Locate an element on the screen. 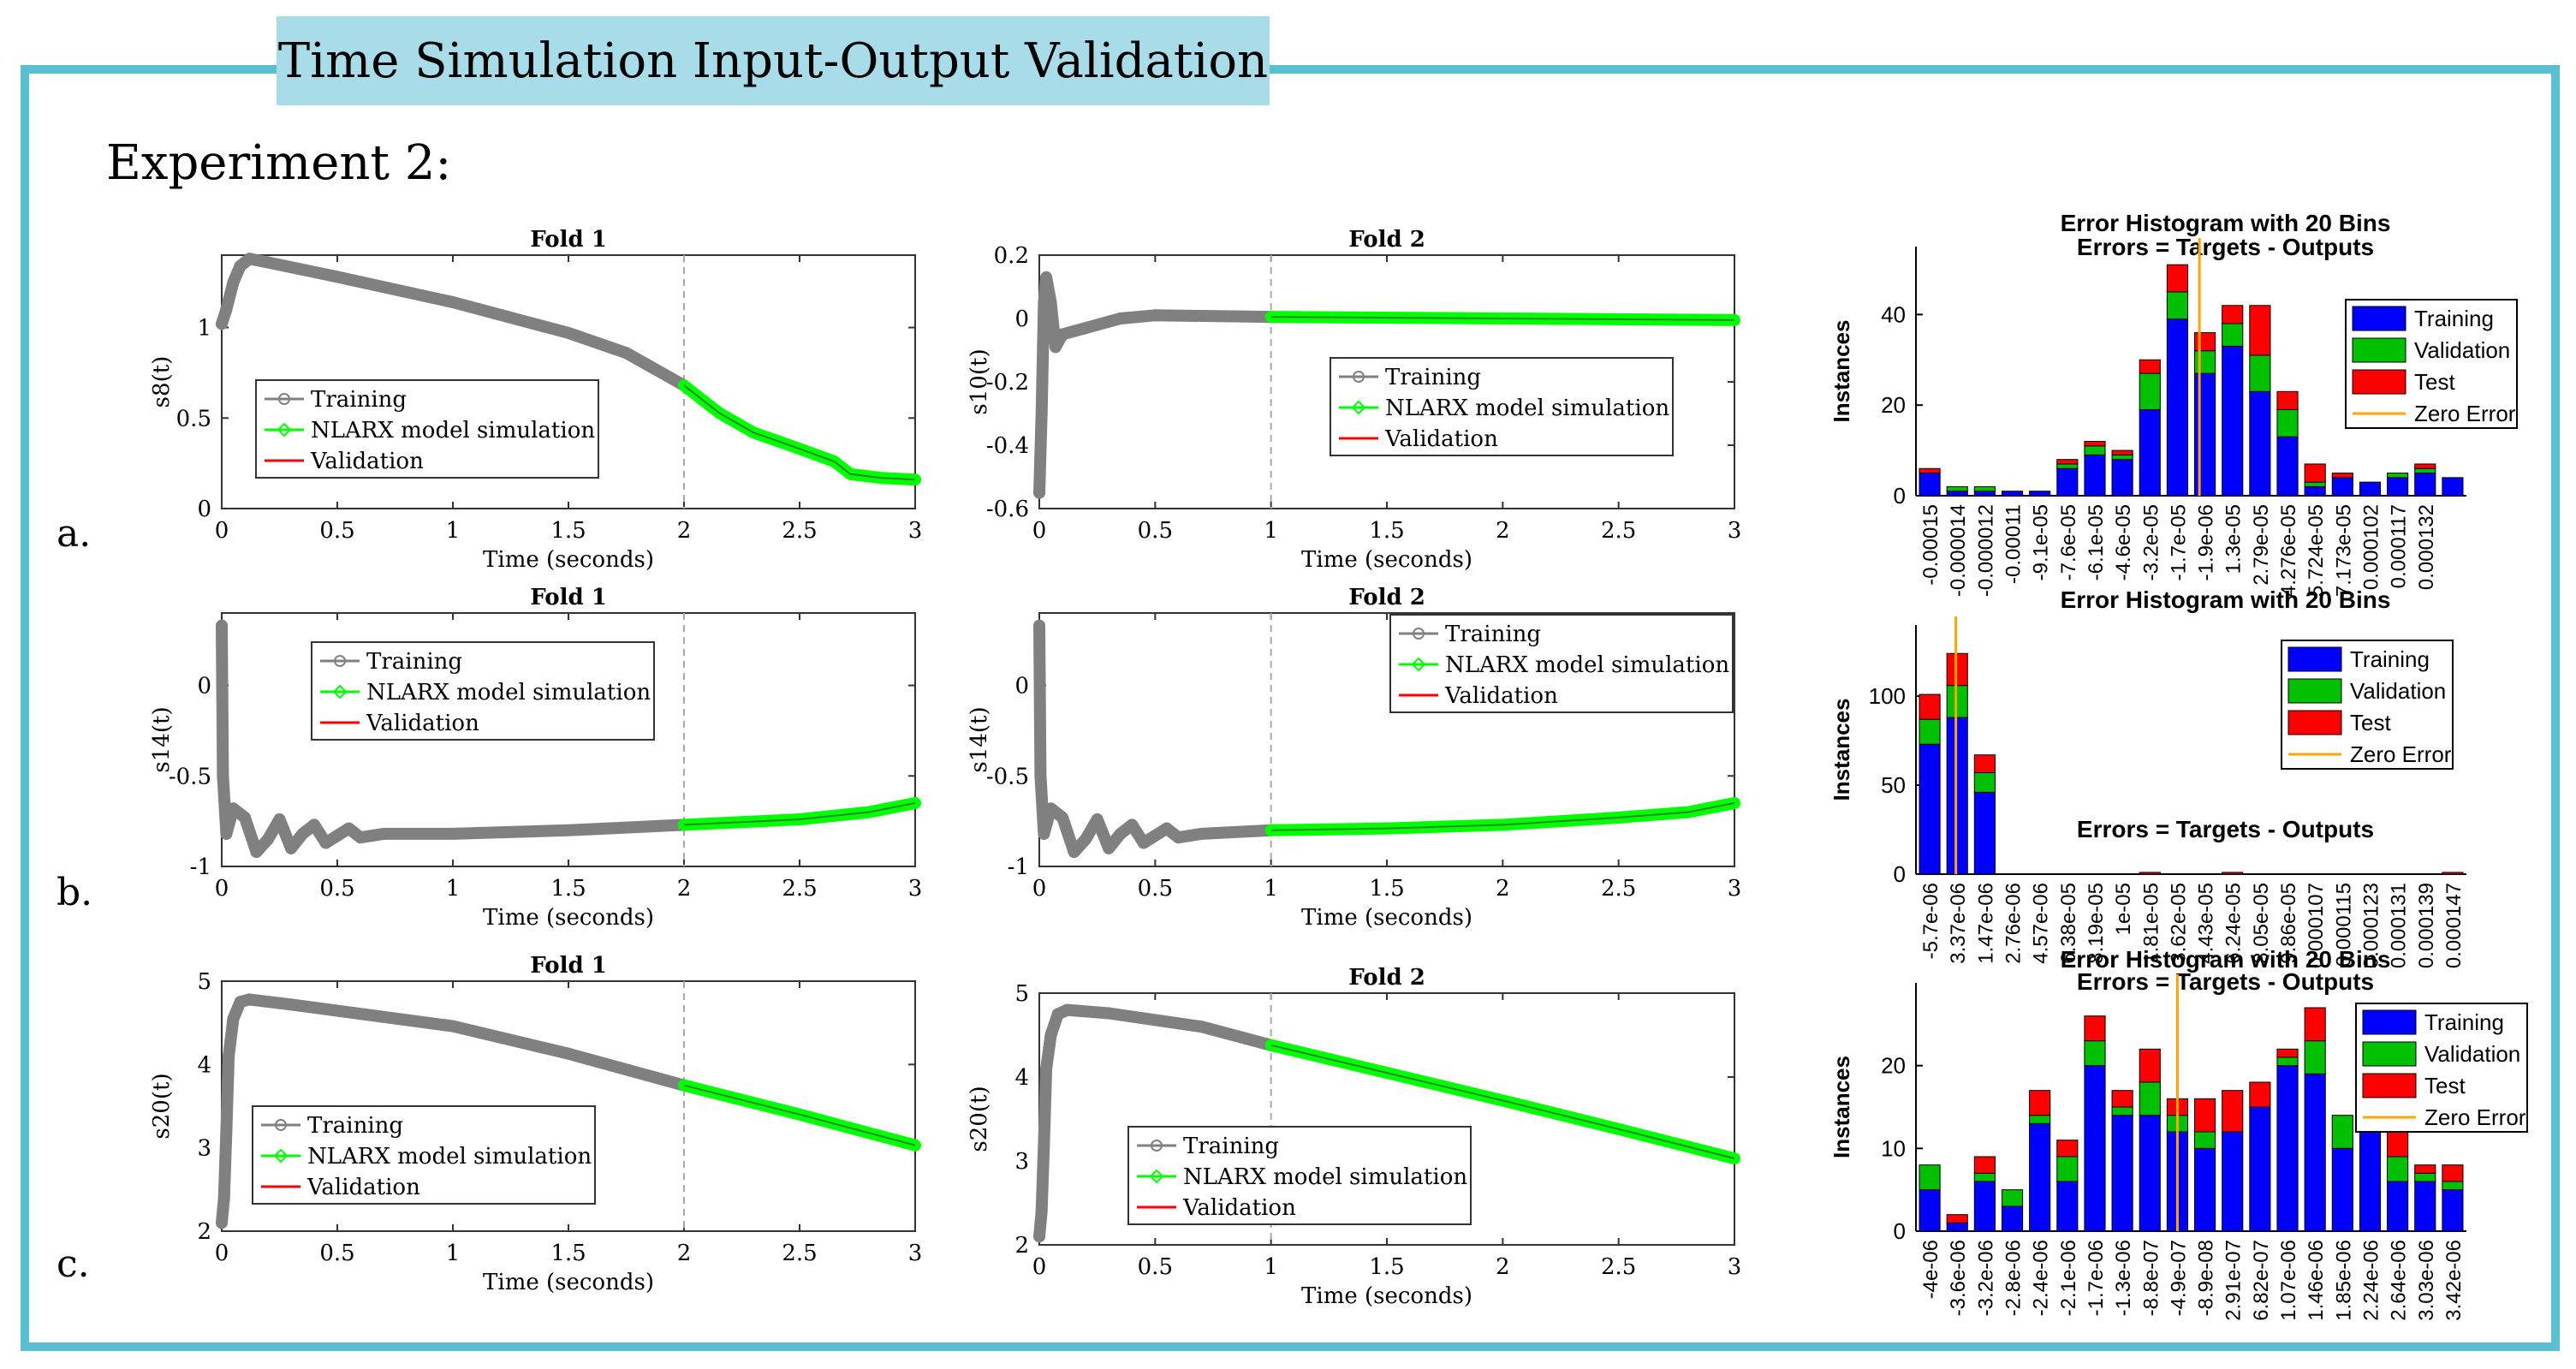 This screenshot has height=1369, width=2576. training-series is located at coordinates (1155, 1123).